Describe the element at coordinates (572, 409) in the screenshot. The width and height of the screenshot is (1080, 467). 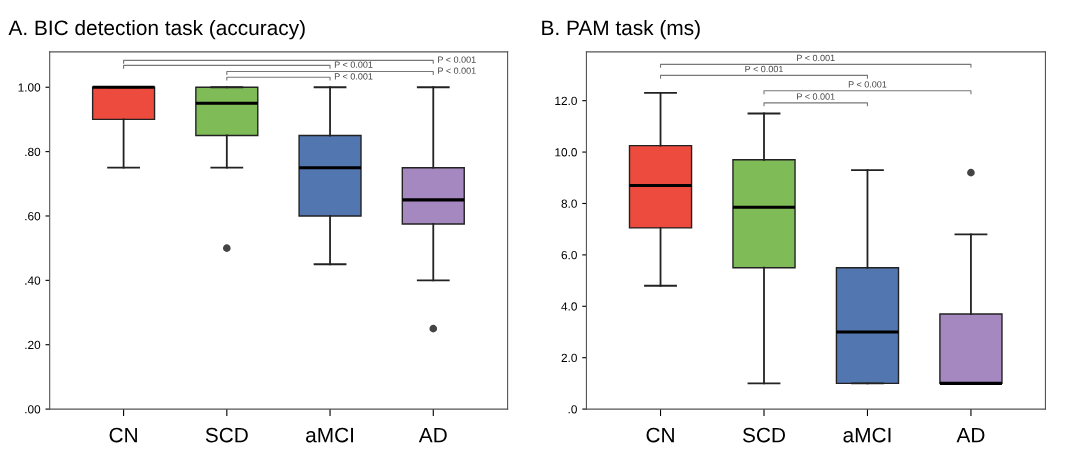
I see `y-tick-label: .0` at that location.